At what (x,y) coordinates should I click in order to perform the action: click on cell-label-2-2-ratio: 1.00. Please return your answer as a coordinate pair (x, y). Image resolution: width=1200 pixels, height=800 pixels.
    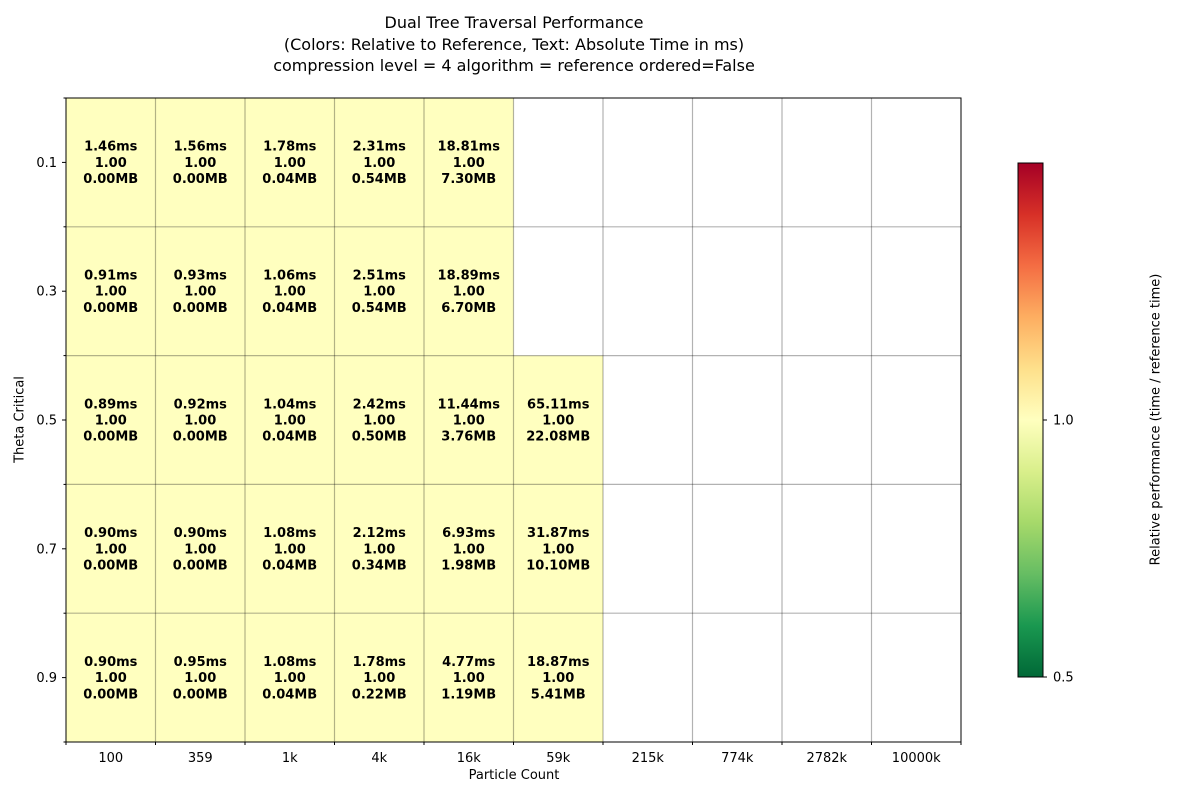
    Looking at the image, I should click on (290, 421).